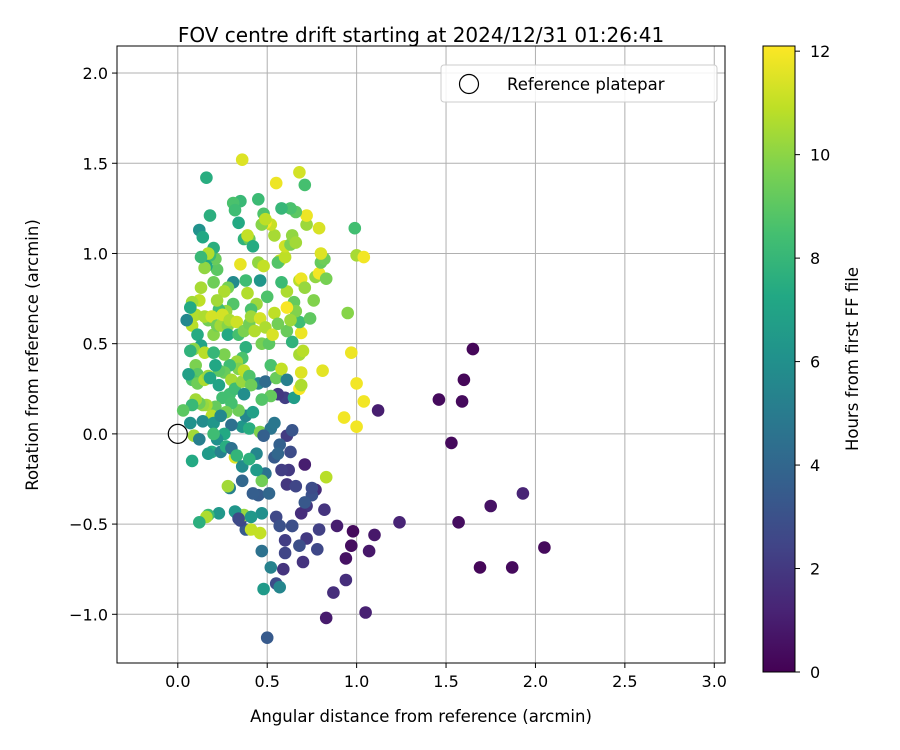 Image resolution: width=900 pixels, height=750 pixels. Describe the element at coordinates (815, 569) in the screenshot. I see `colorbar-tick-label: 2` at that location.